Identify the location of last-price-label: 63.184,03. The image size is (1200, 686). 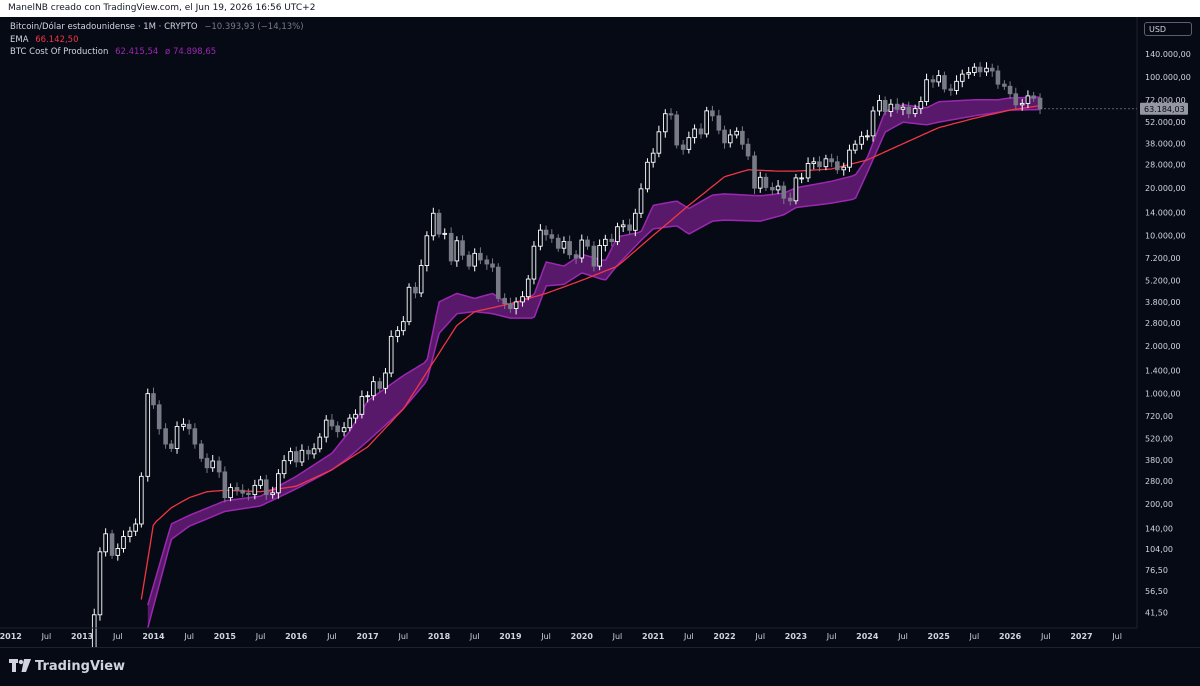
(1164, 109).